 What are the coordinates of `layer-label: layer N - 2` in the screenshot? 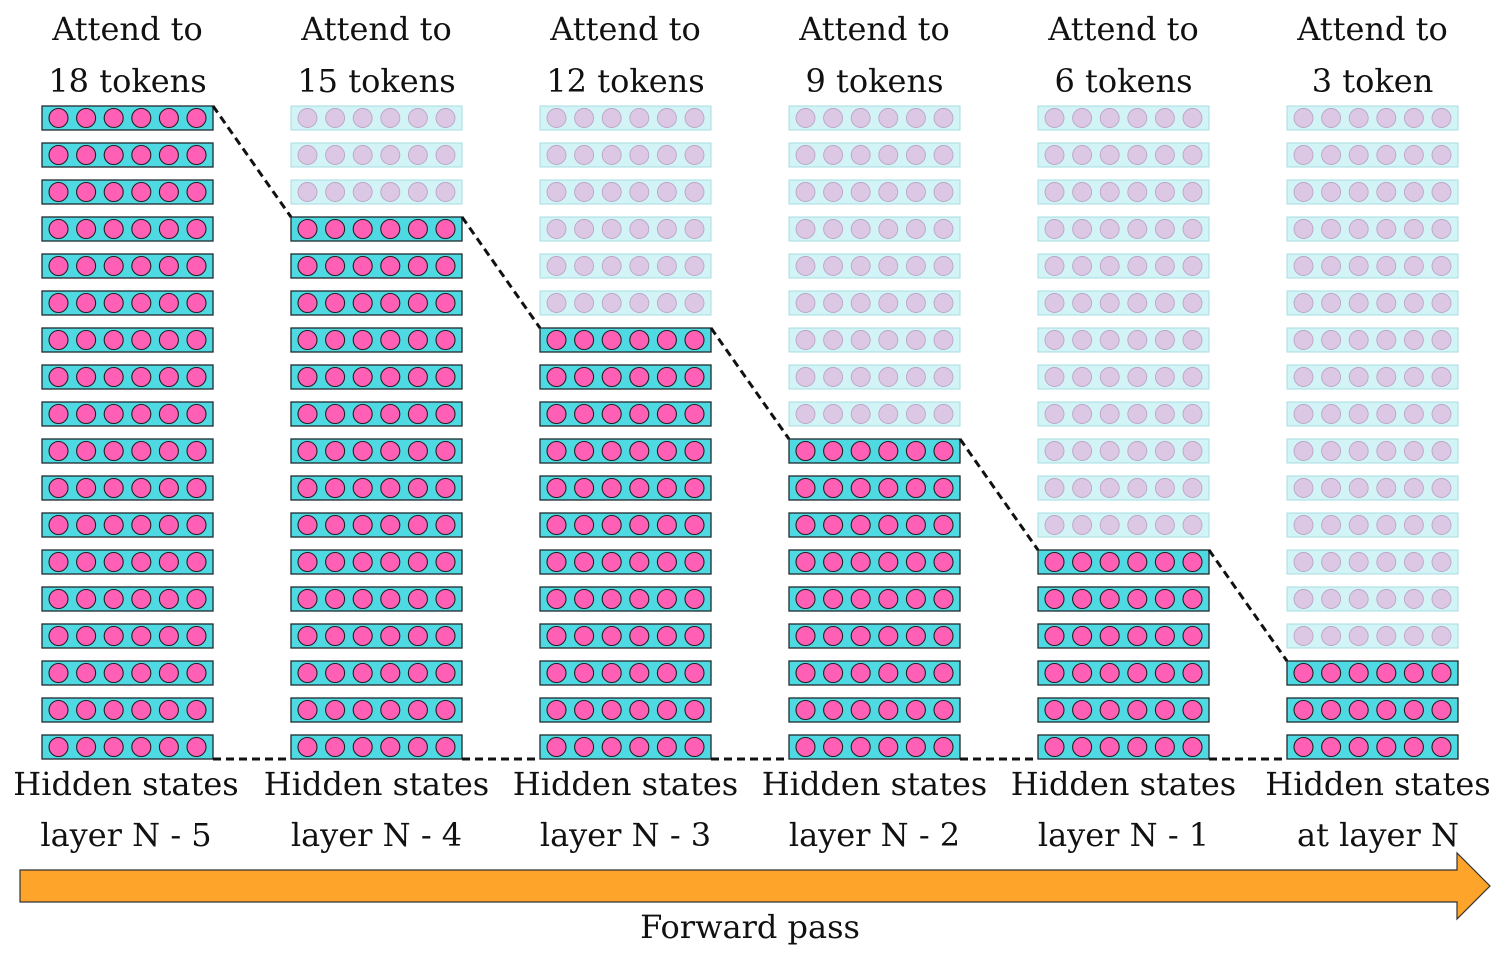 It's located at (874, 835).